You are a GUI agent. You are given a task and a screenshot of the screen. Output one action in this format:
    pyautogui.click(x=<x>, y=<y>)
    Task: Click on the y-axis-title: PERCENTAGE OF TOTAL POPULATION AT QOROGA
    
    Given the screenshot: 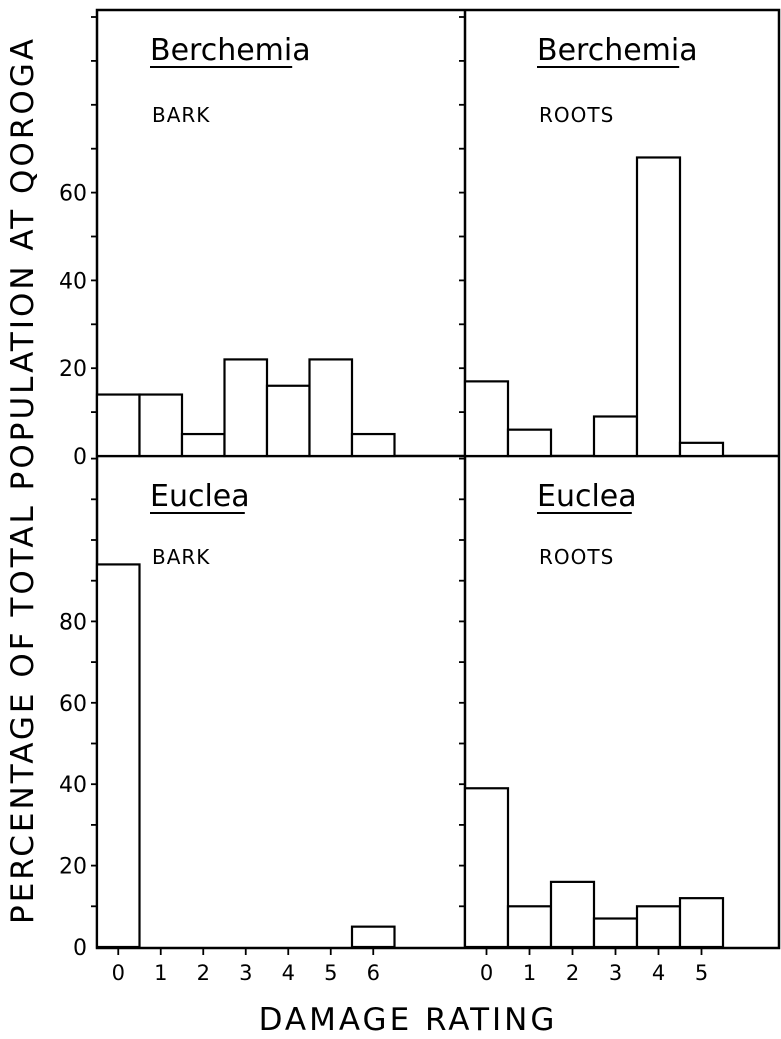 What is the action you would take?
    pyautogui.click(x=23, y=480)
    